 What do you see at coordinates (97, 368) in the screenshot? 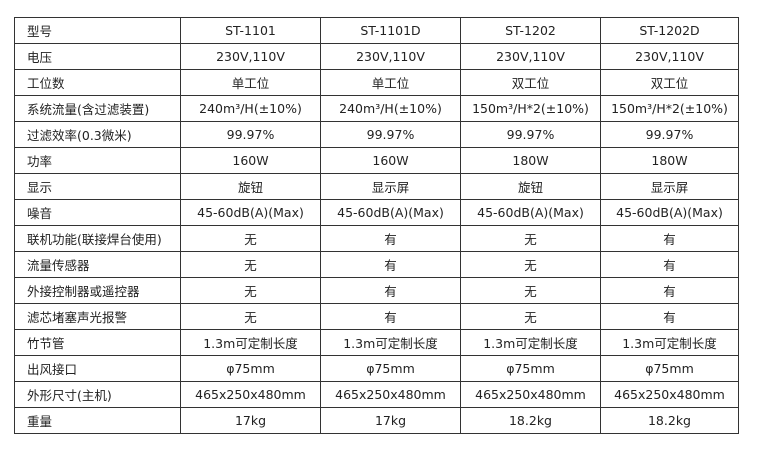
I see `row-label: 出风接口` at bounding box center [97, 368].